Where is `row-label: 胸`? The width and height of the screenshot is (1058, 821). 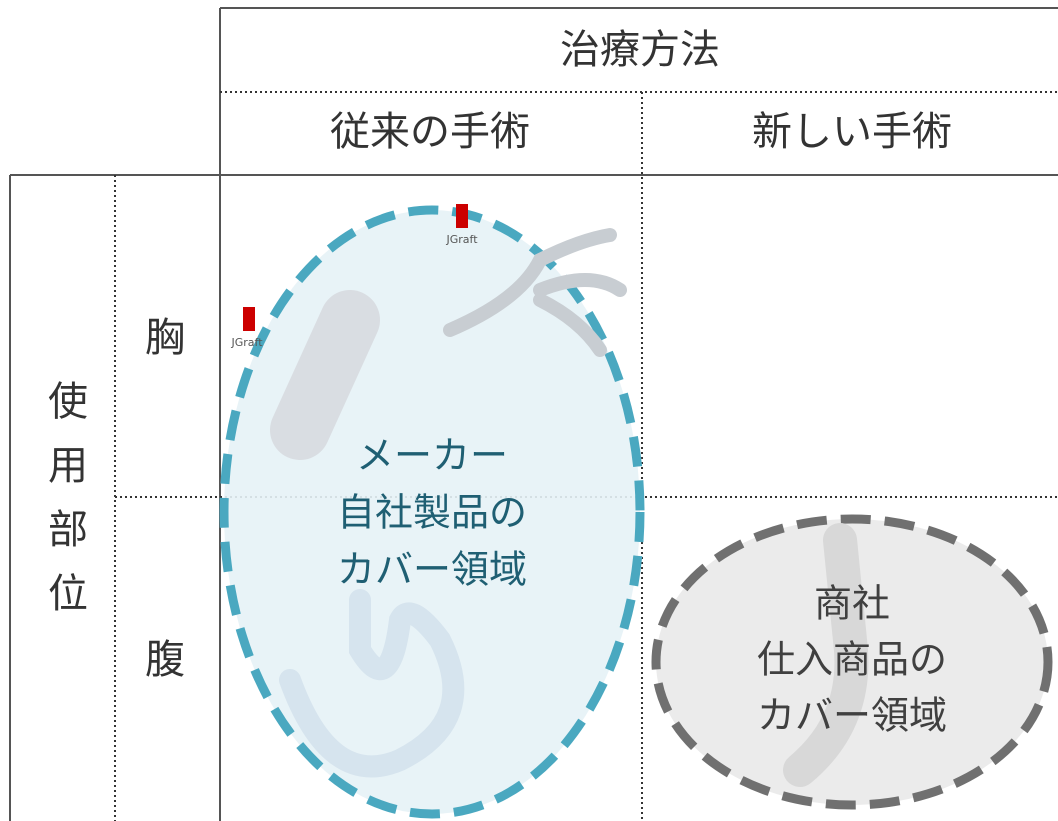 row-label: 胸 is located at coordinates (165, 338).